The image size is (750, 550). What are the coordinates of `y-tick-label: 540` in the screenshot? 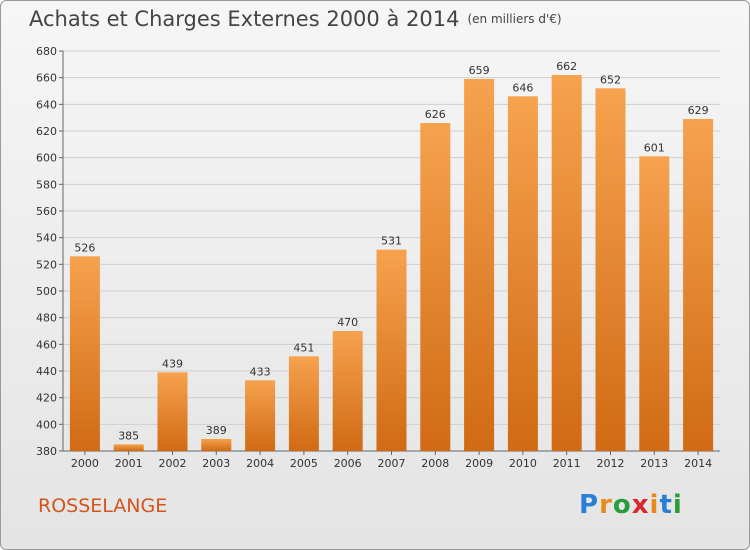 It's located at (46, 238).